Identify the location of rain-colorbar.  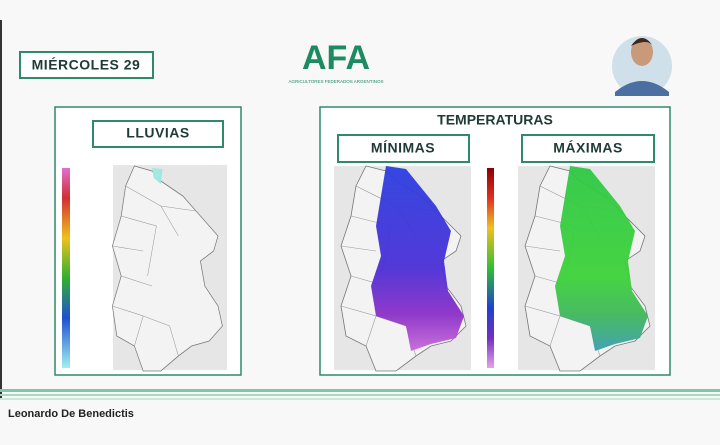
(66, 268).